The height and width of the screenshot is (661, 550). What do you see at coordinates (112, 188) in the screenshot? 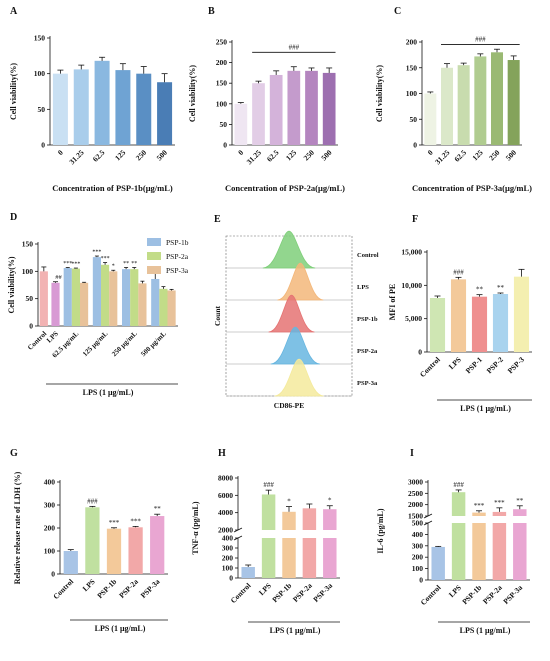
I see `x-axis-label: Concentration of PSP-1b(μg/mL)` at bounding box center [112, 188].